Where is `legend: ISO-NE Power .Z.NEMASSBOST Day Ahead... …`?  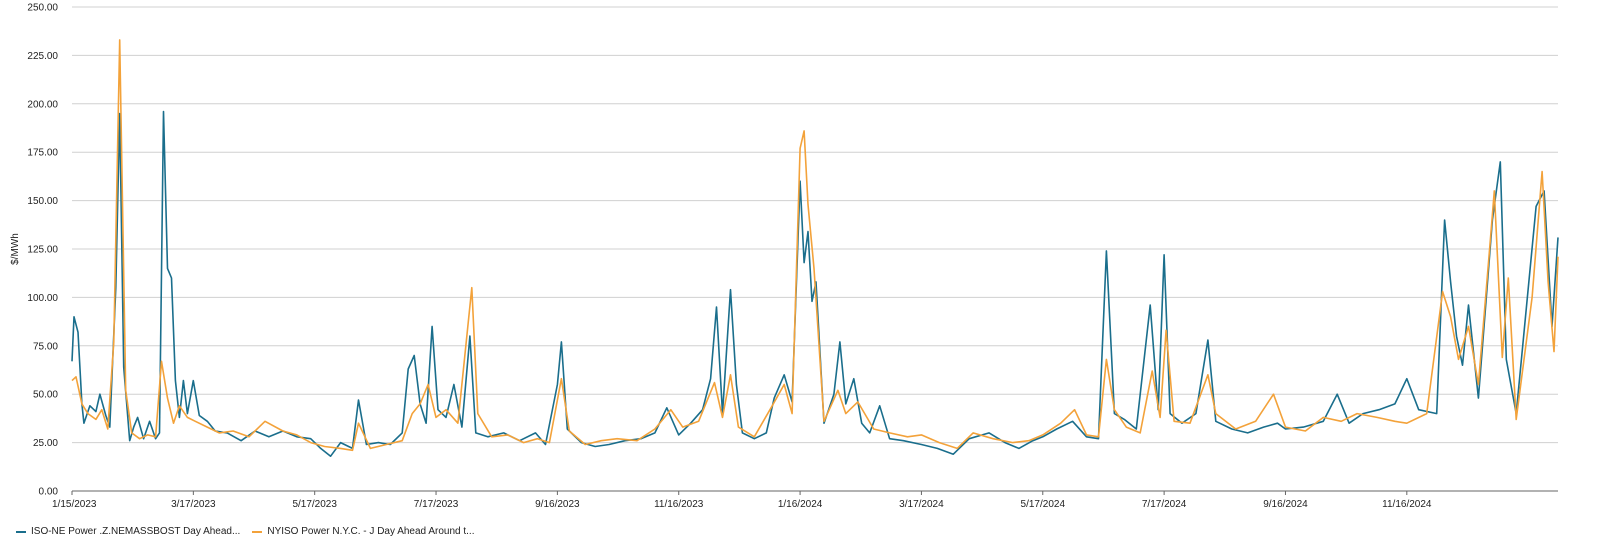 legend: ISO-NE Power .Z.NEMASSBOST Day Ahead... … is located at coordinates (245, 531).